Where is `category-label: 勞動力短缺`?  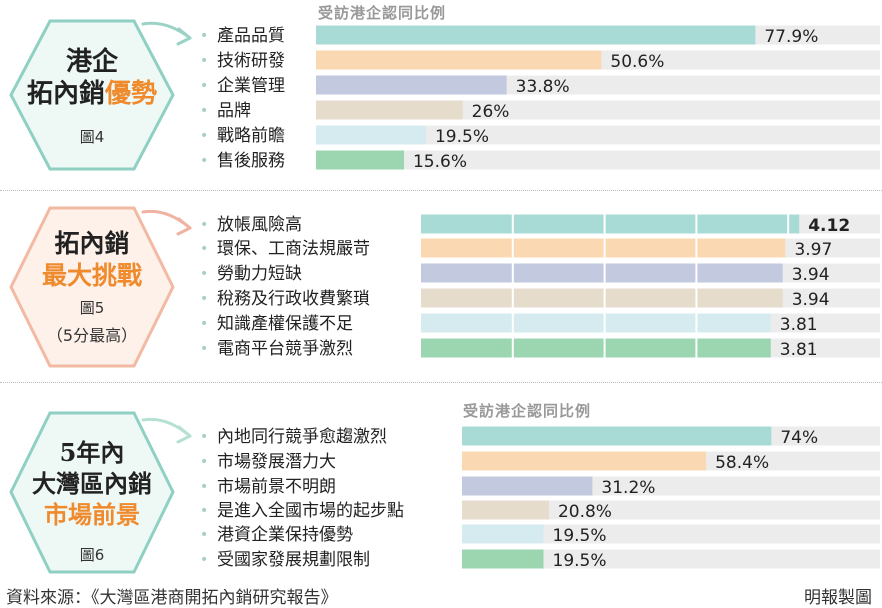
category-label: 勞動力短缺 is located at coordinates (259, 274).